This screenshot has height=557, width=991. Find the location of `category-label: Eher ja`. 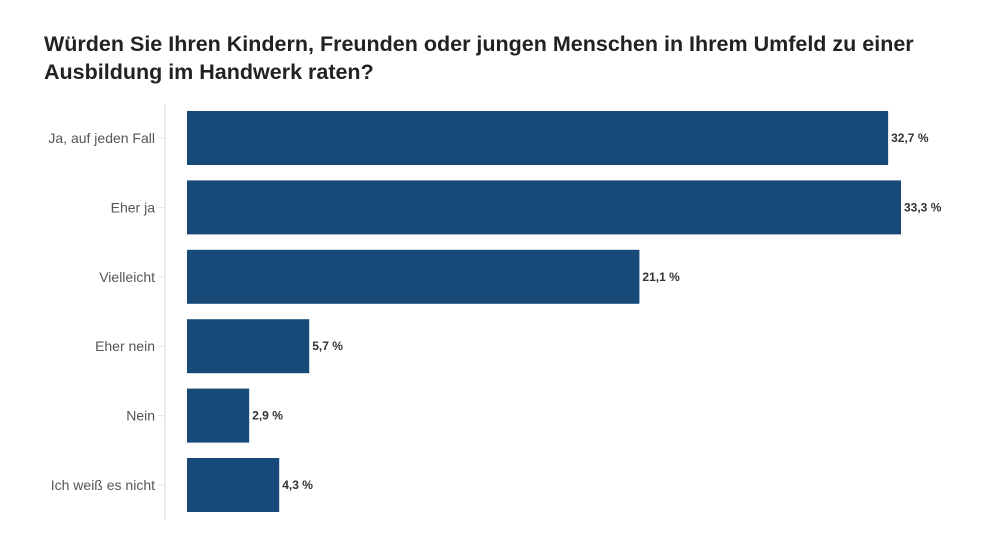

category-label: Eher ja is located at coordinates (133, 207).